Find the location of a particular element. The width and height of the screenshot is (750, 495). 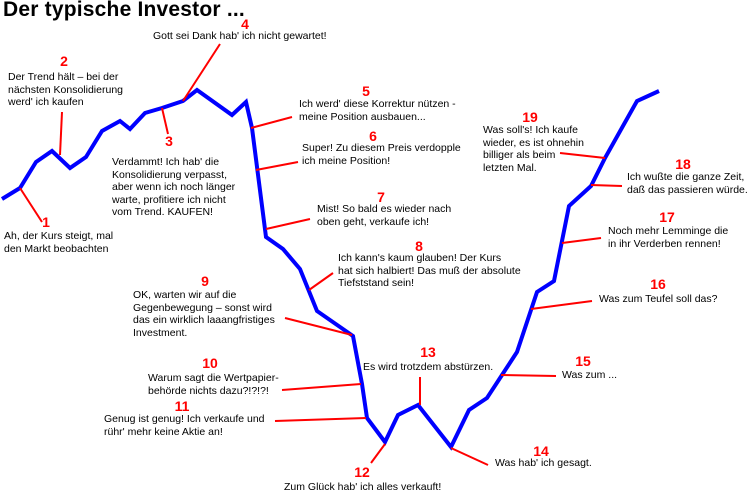

annotation-text-13: Es wird trotzdem abstürzen. is located at coordinates (428, 367).